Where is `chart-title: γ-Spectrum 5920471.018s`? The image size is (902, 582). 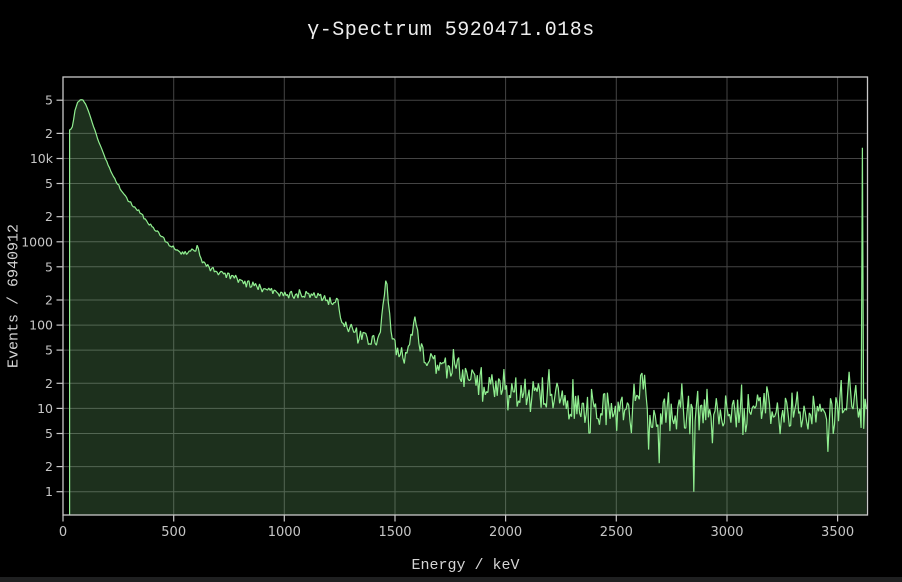 chart-title: γ-Spectrum 5920471.018s is located at coordinates (451, 30).